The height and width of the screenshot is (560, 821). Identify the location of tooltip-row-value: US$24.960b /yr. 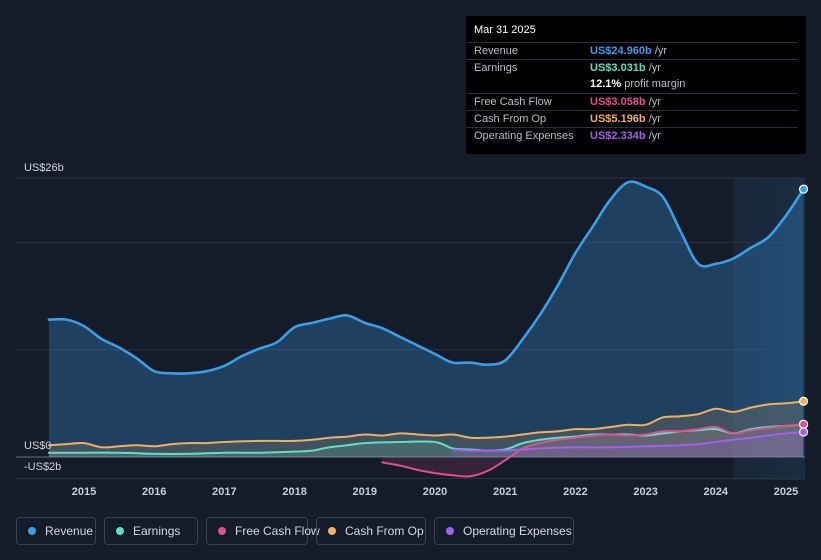
(628, 51).